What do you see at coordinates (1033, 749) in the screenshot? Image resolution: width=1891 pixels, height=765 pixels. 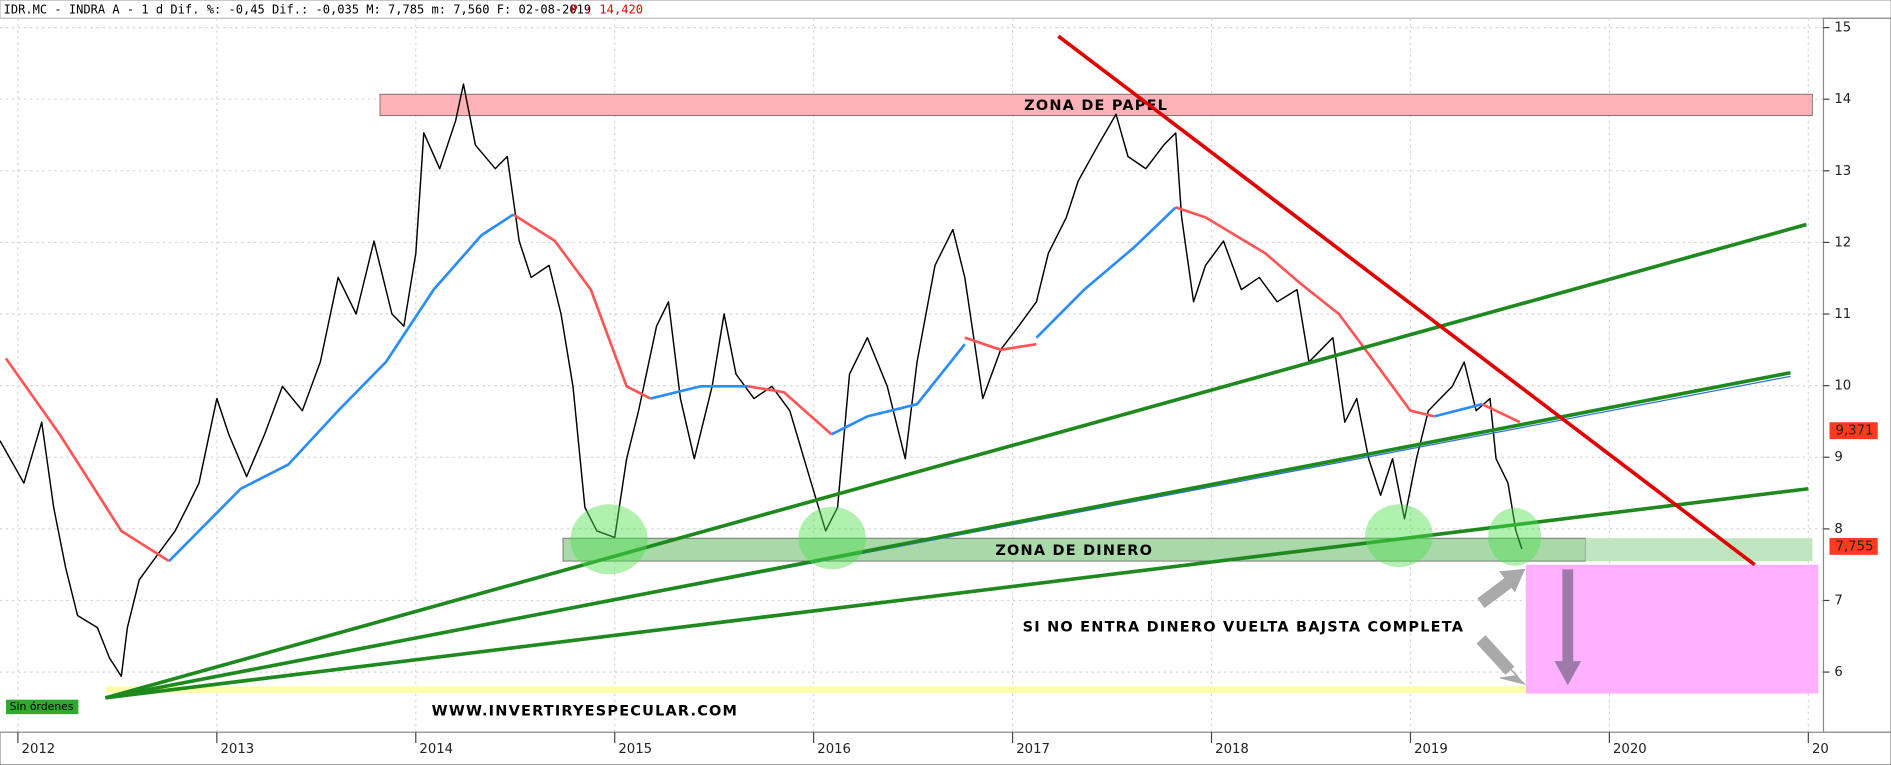 I see `x-tick-label: 2017` at bounding box center [1033, 749].